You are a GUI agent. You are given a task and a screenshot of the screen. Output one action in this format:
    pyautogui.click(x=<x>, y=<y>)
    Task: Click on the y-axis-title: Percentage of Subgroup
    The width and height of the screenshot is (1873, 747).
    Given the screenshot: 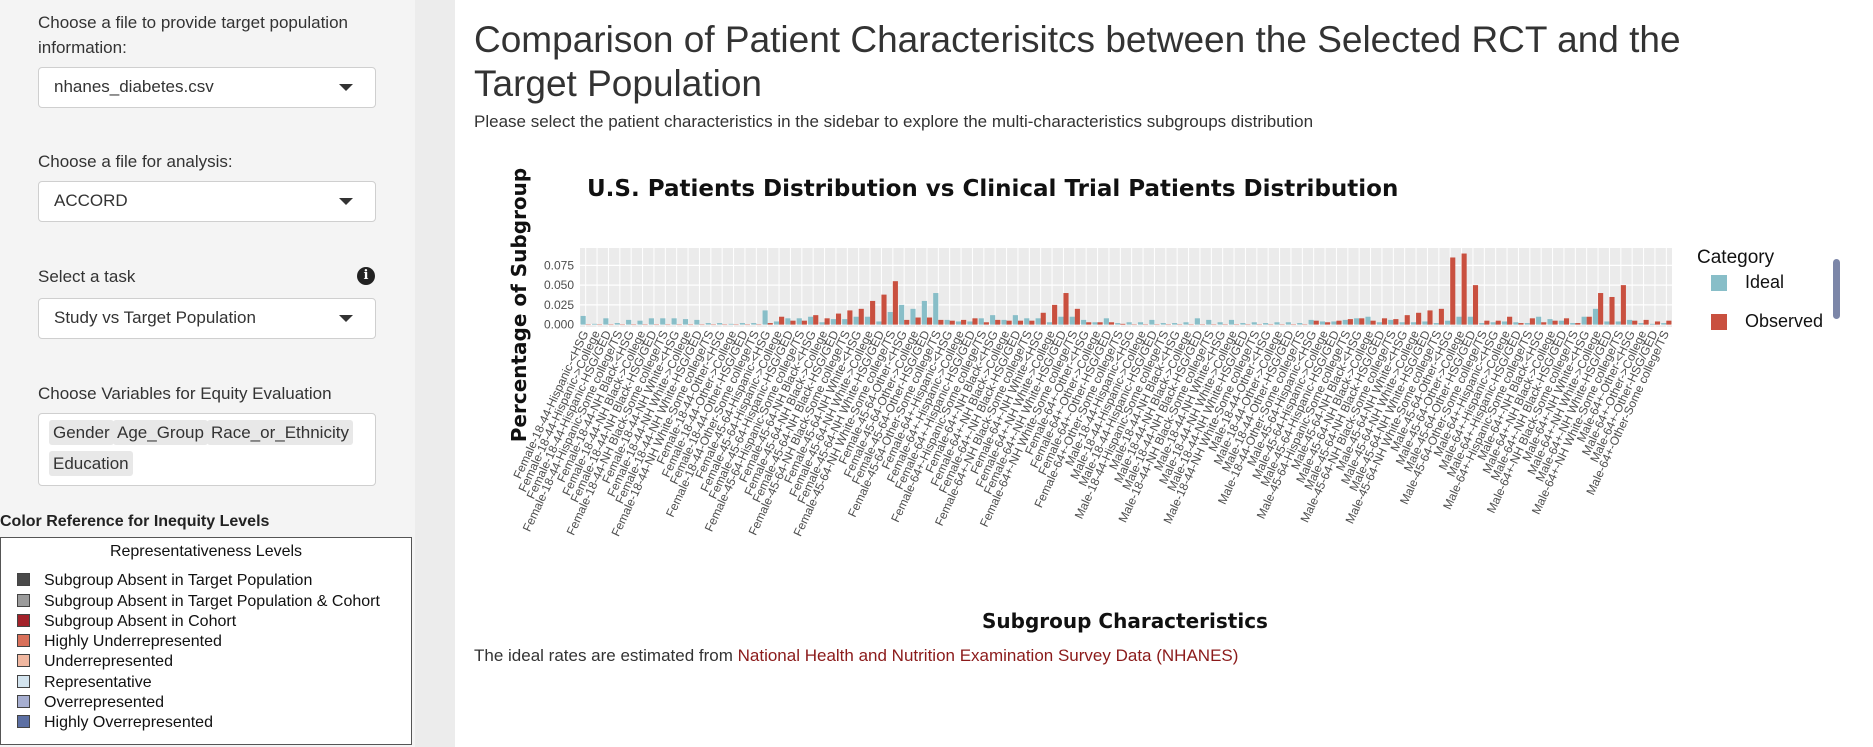 What is the action you would take?
    pyautogui.click(x=519, y=305)
    